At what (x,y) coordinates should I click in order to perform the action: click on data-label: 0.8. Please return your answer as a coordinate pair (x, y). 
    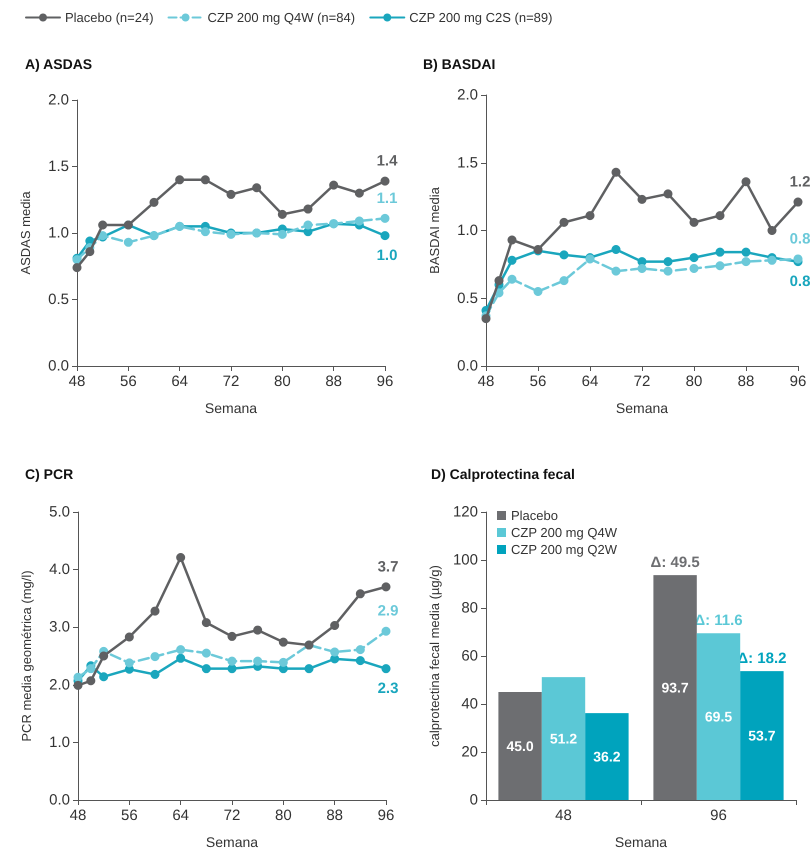
    Looking at the image, I should click on (800, 239).